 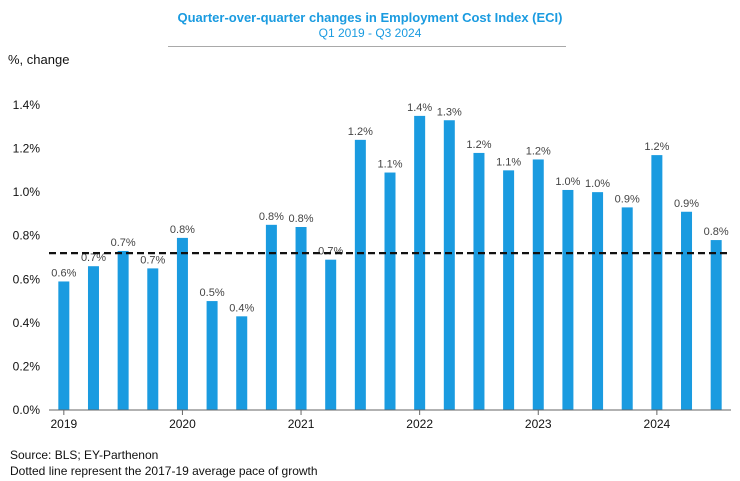 I want to click on y-tick-label: 0.8%, so click(x=27, y=236).